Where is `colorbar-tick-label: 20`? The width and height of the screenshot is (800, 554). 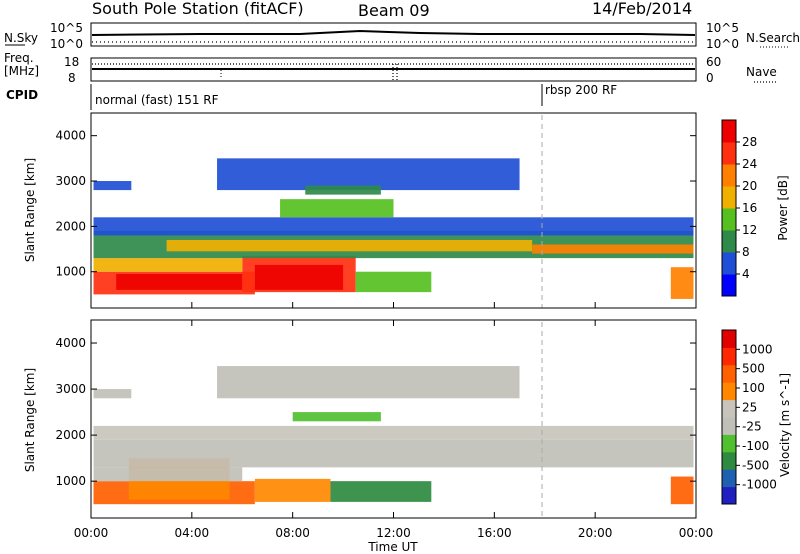 colorbar-tick-label: 20 is located at coordinates (749, 186).